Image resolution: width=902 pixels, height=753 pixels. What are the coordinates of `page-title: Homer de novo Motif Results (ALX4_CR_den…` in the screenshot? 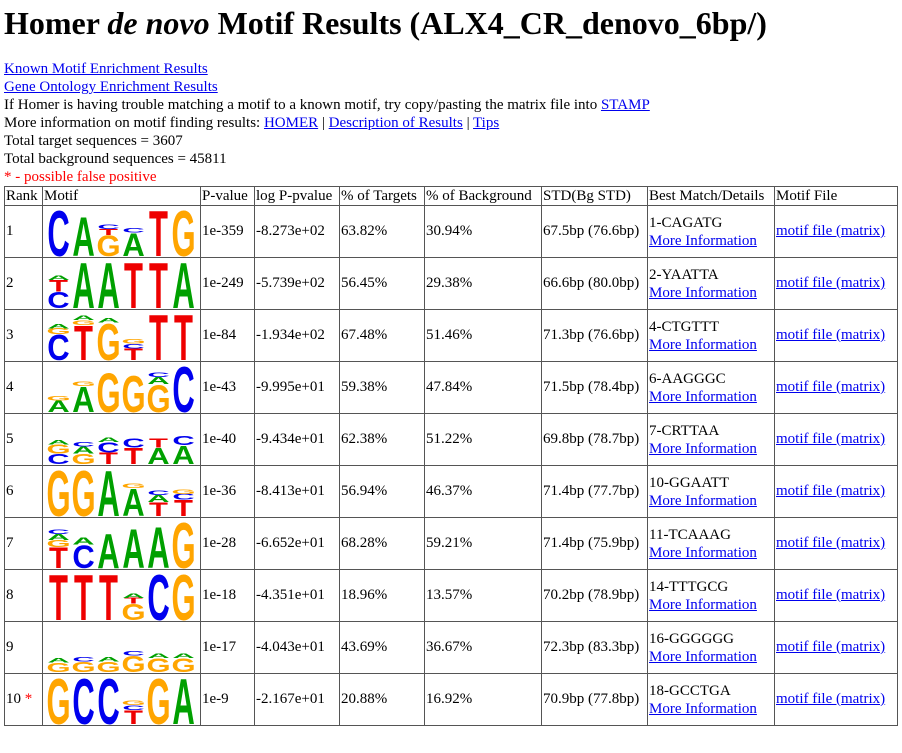 It's located at (451, 23).